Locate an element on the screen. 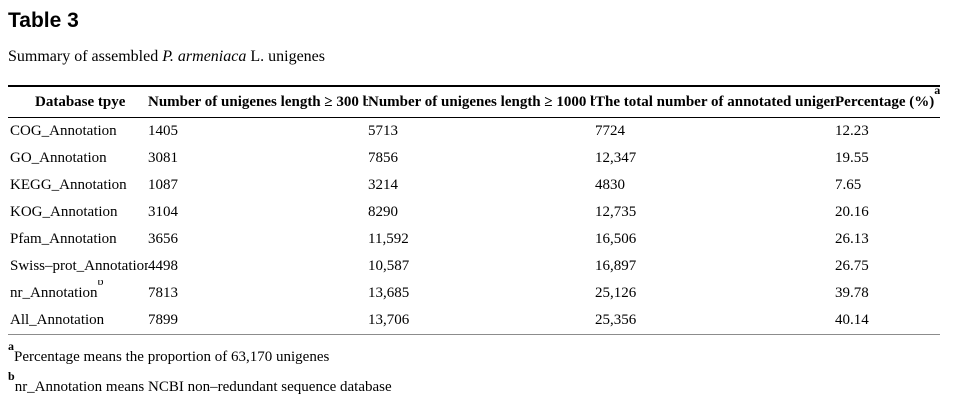 Image resolution: width=966 pixels, height=414 pixels. table-row: KEGG_Annotation 1087 3214 4830 7.65 is located at coordinates (474, 185).